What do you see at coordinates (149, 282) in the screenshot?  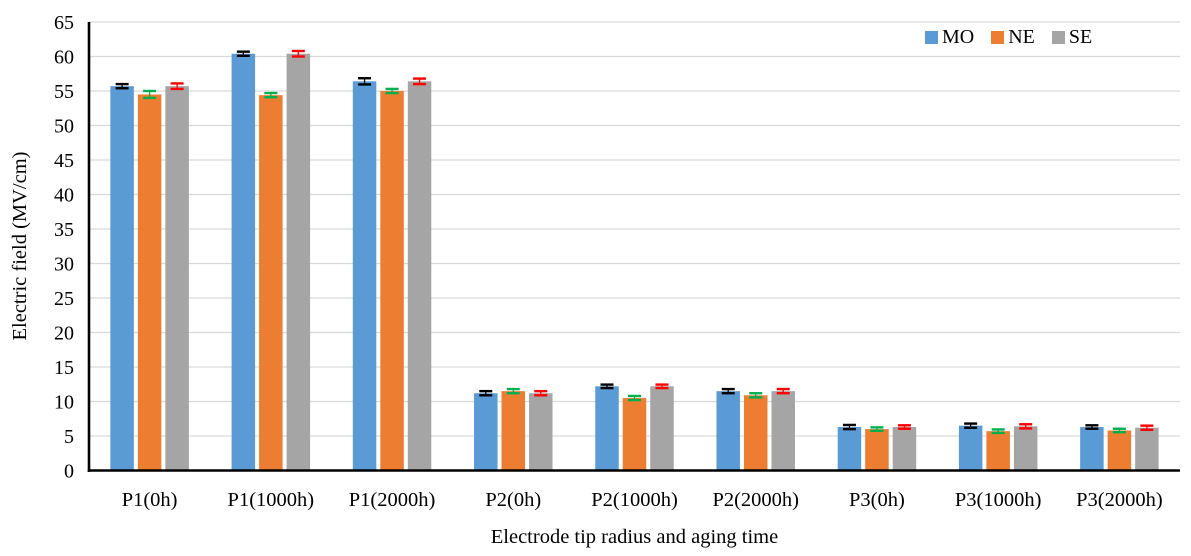 I see `bar-NE-P1(0h)` at bounding box center [149, 282].